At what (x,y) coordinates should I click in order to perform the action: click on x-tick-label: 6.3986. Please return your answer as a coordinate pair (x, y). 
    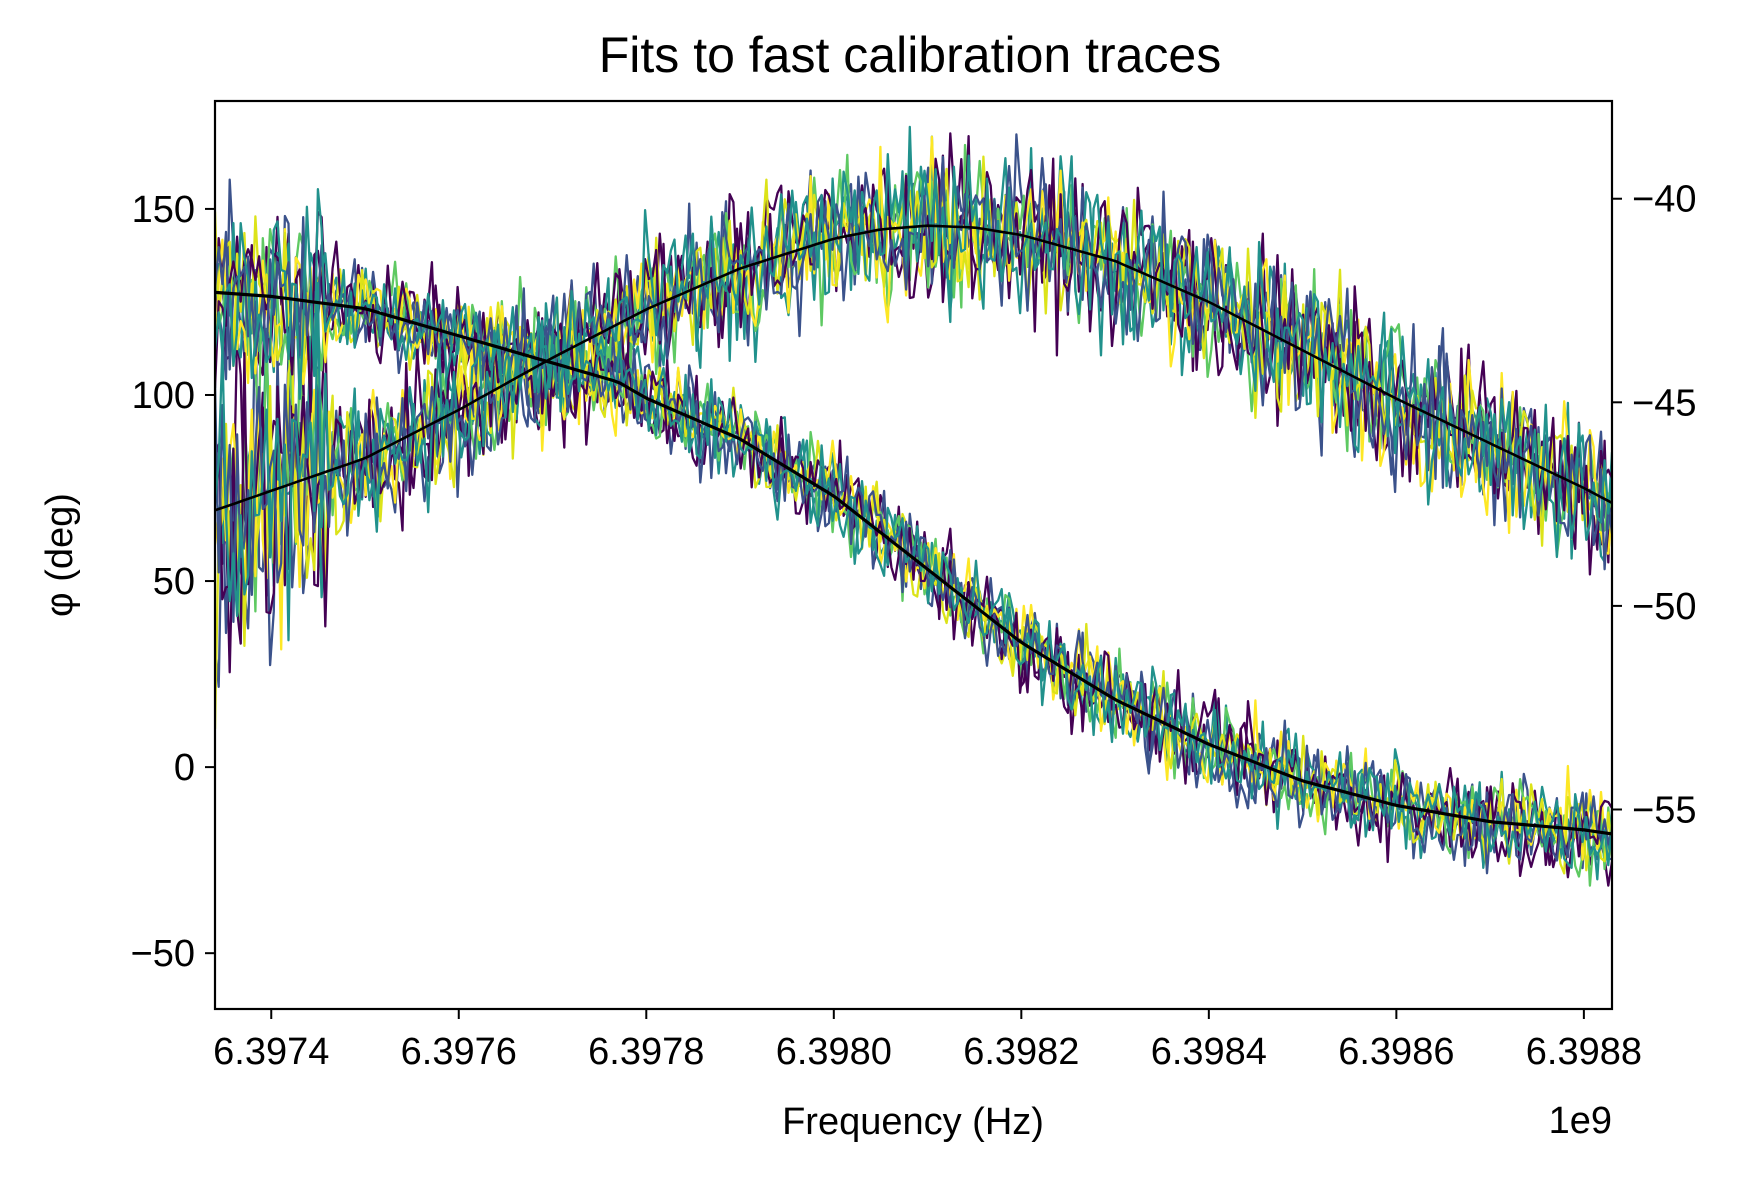
    Looking at the image, I should click on (1396, 1052).